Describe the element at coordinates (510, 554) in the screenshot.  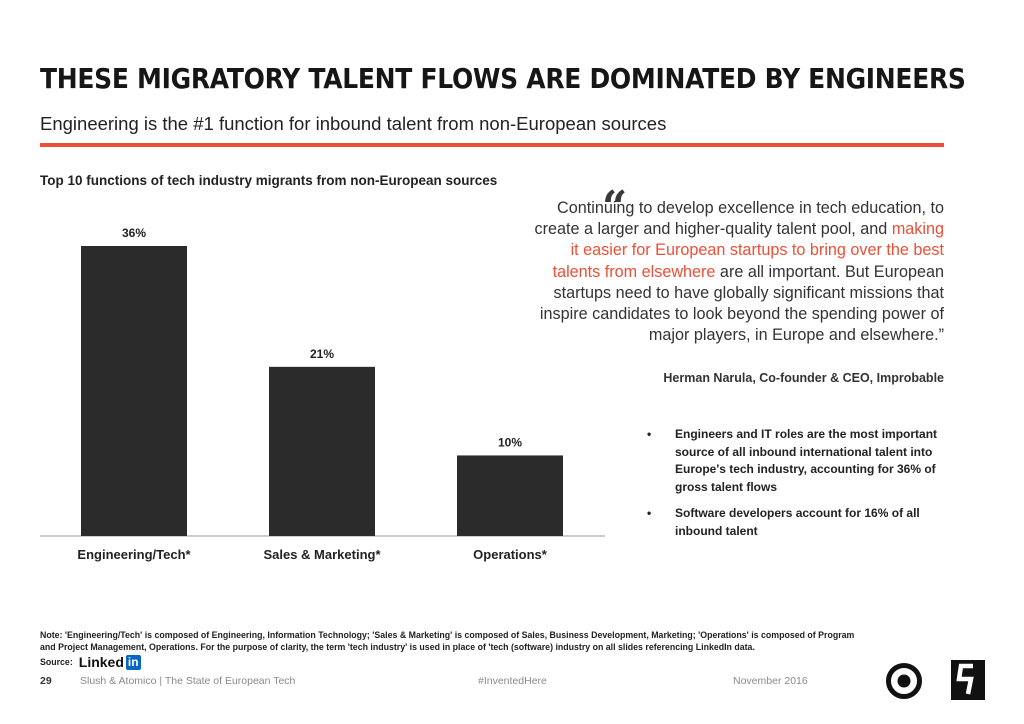
I see `category-label: Operations*` at that location.